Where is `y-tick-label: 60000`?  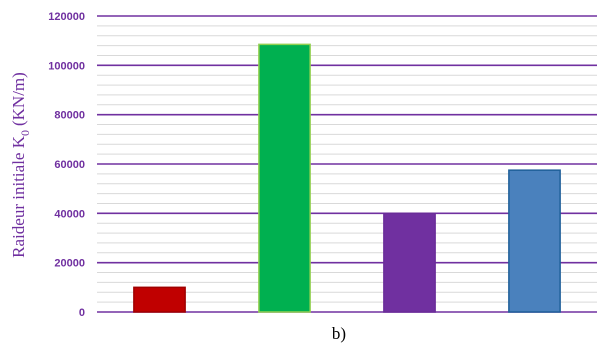
y-tick-label: 60000 is located at coordinates (69, 165).